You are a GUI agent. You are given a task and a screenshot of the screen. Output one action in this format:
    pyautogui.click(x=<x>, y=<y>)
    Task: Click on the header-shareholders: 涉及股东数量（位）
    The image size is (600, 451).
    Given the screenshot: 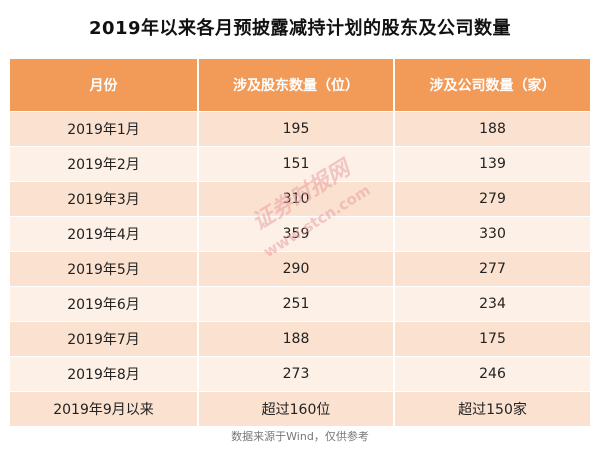 What is the action you would take?
    pyautogui.click(x=295, y=85)
    